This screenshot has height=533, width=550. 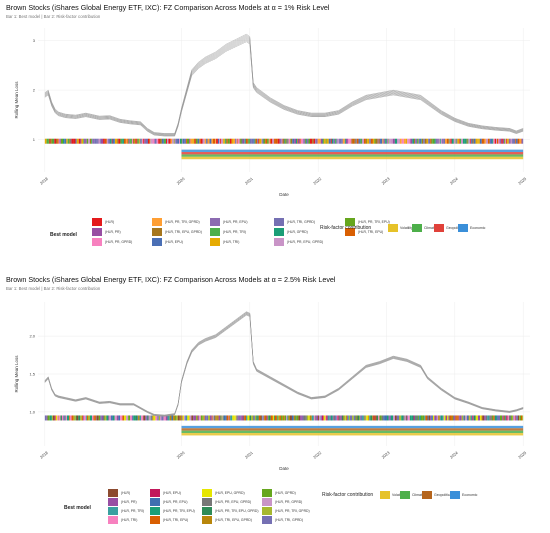 What do you see at coordinates (437, 495) in the screenshot?
I see `legend-item: Geopolitical` at bounding box center [437, 495].